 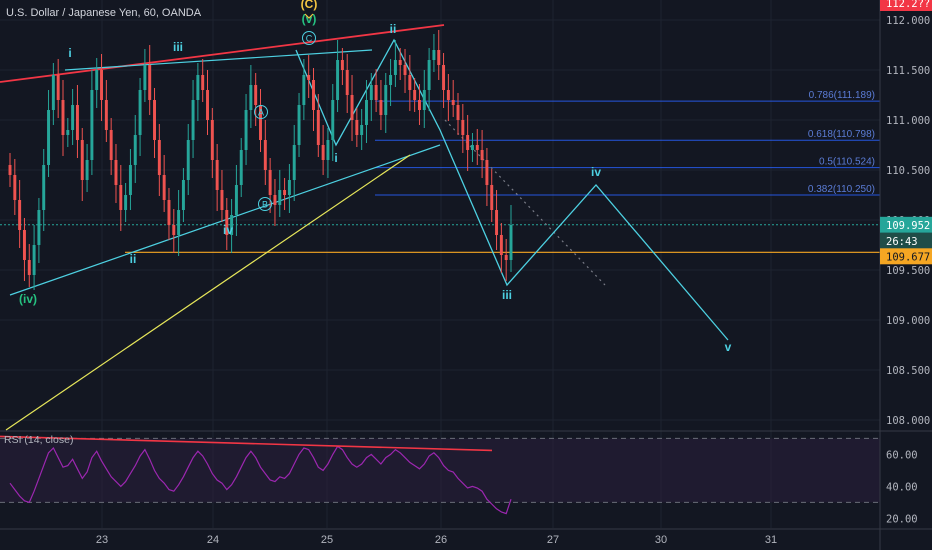 What do you see at coordinates (393, 29) in the screenshot?
I see `wave-label-red-ii: ii` at bounding box center [393, 29].